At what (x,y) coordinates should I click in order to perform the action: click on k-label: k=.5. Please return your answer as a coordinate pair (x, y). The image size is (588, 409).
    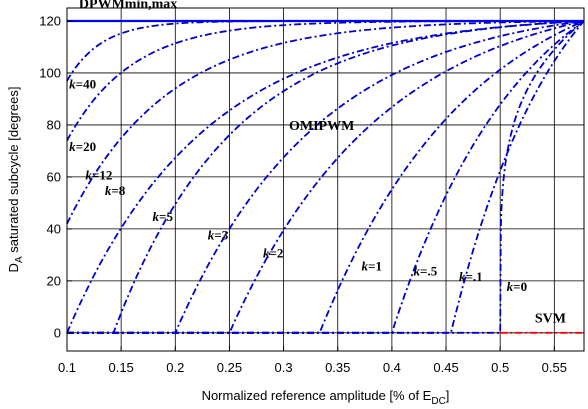
    Looking at the image, I should click on (426, 271).